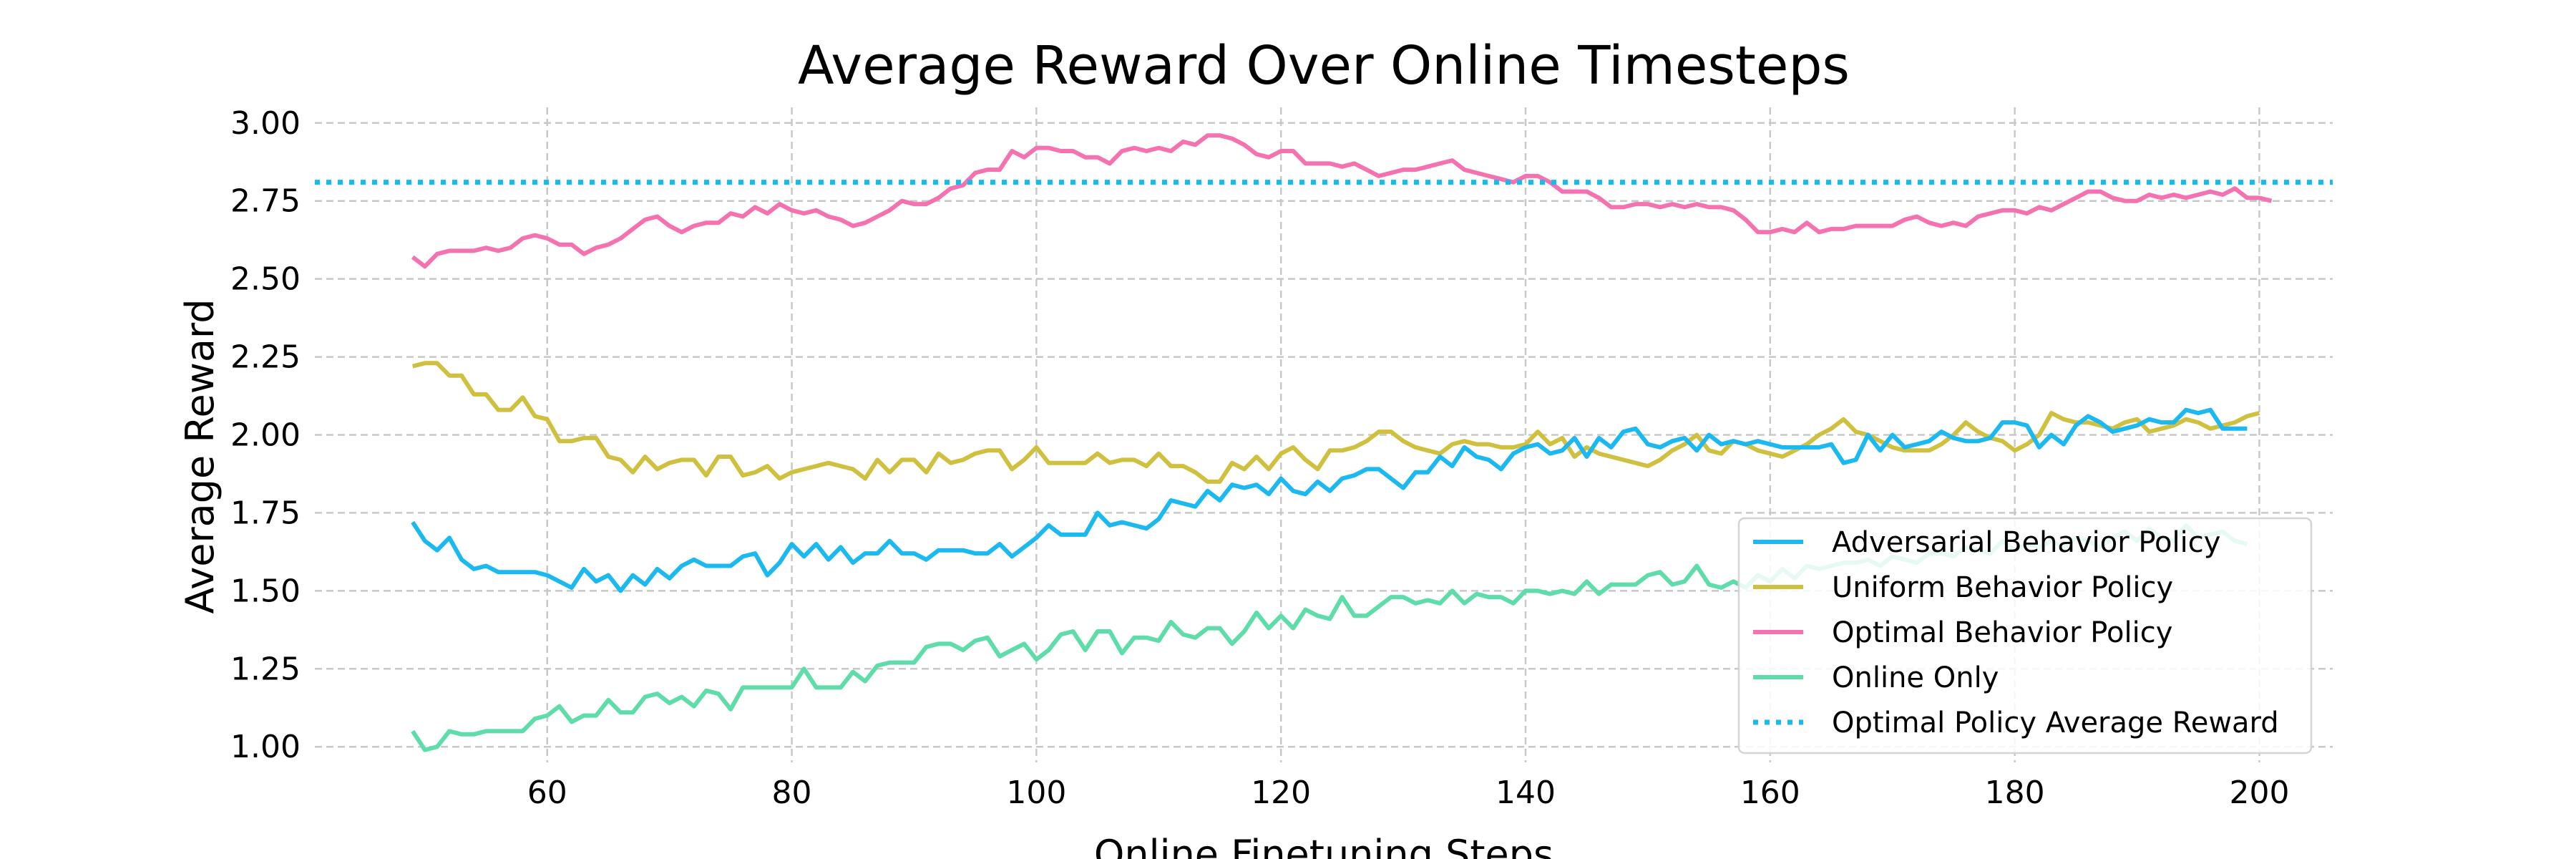 This screenshot has width=2576, height=859. Describe the element at coordinates (2055, 723) in the screenshot. I see `legend-label: Optimal Policy Average Reward` at that location.